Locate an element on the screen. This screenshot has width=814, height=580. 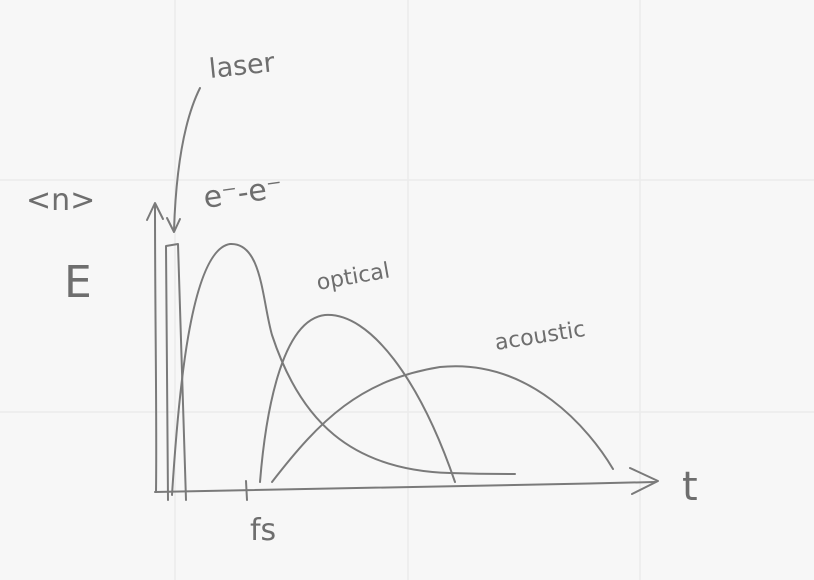
energy-e-label: E is located at coordinates (78, 282).